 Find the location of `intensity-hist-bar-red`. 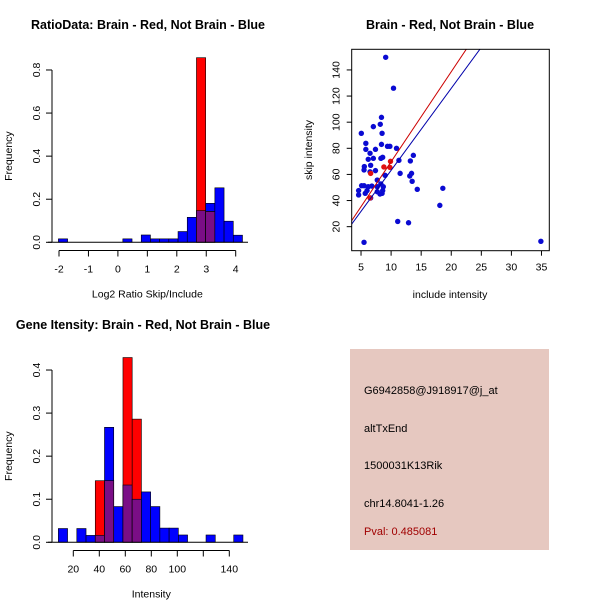

intensity-hist-bar-red is located at coordinates (99, 511).